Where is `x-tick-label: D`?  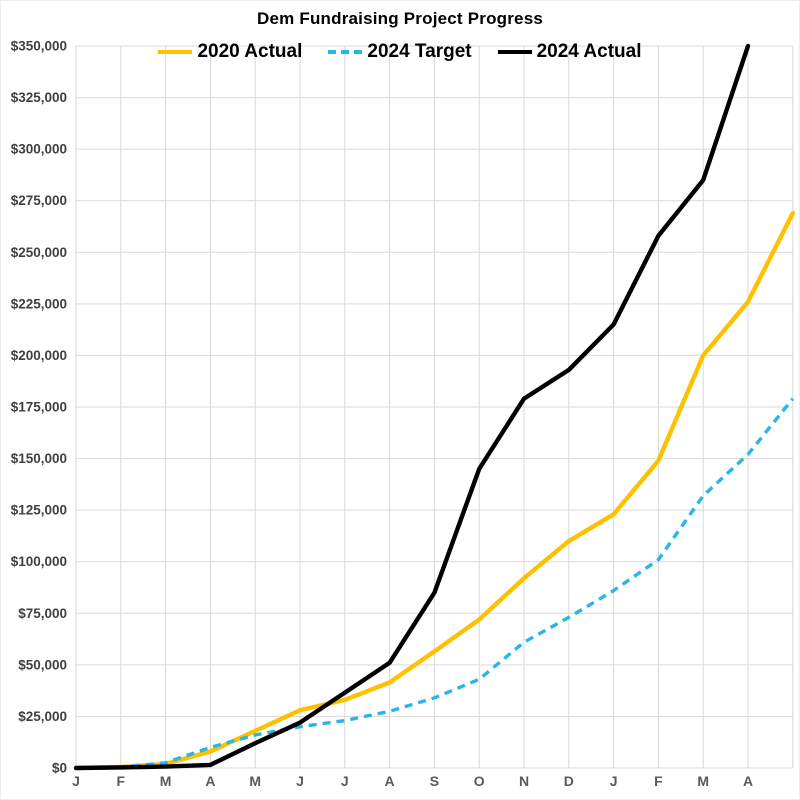
x-tick-label: D is located at coordinates (569, 781).